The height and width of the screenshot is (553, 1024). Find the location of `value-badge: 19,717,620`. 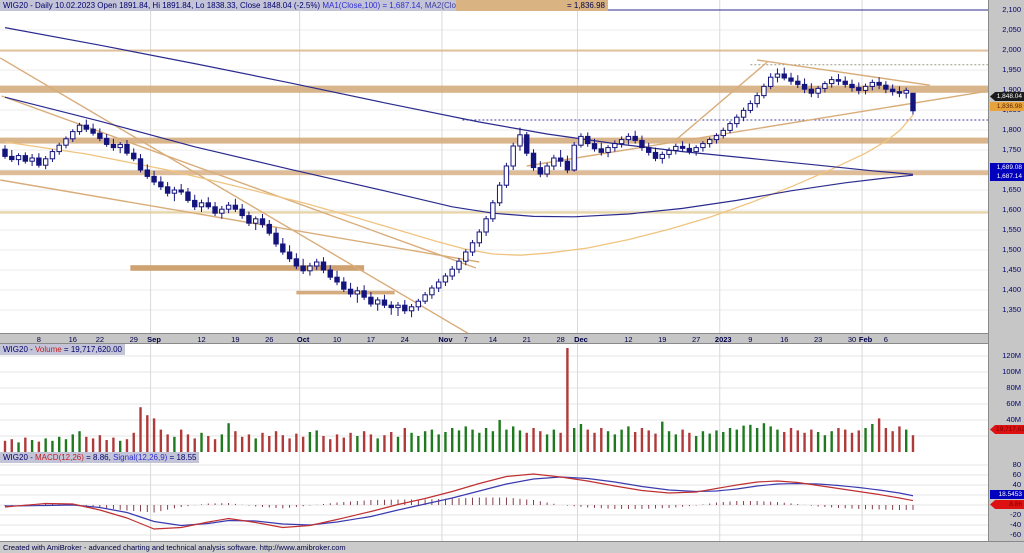

value-badge: 19,717,620 is located at coordinates (1007, 429).